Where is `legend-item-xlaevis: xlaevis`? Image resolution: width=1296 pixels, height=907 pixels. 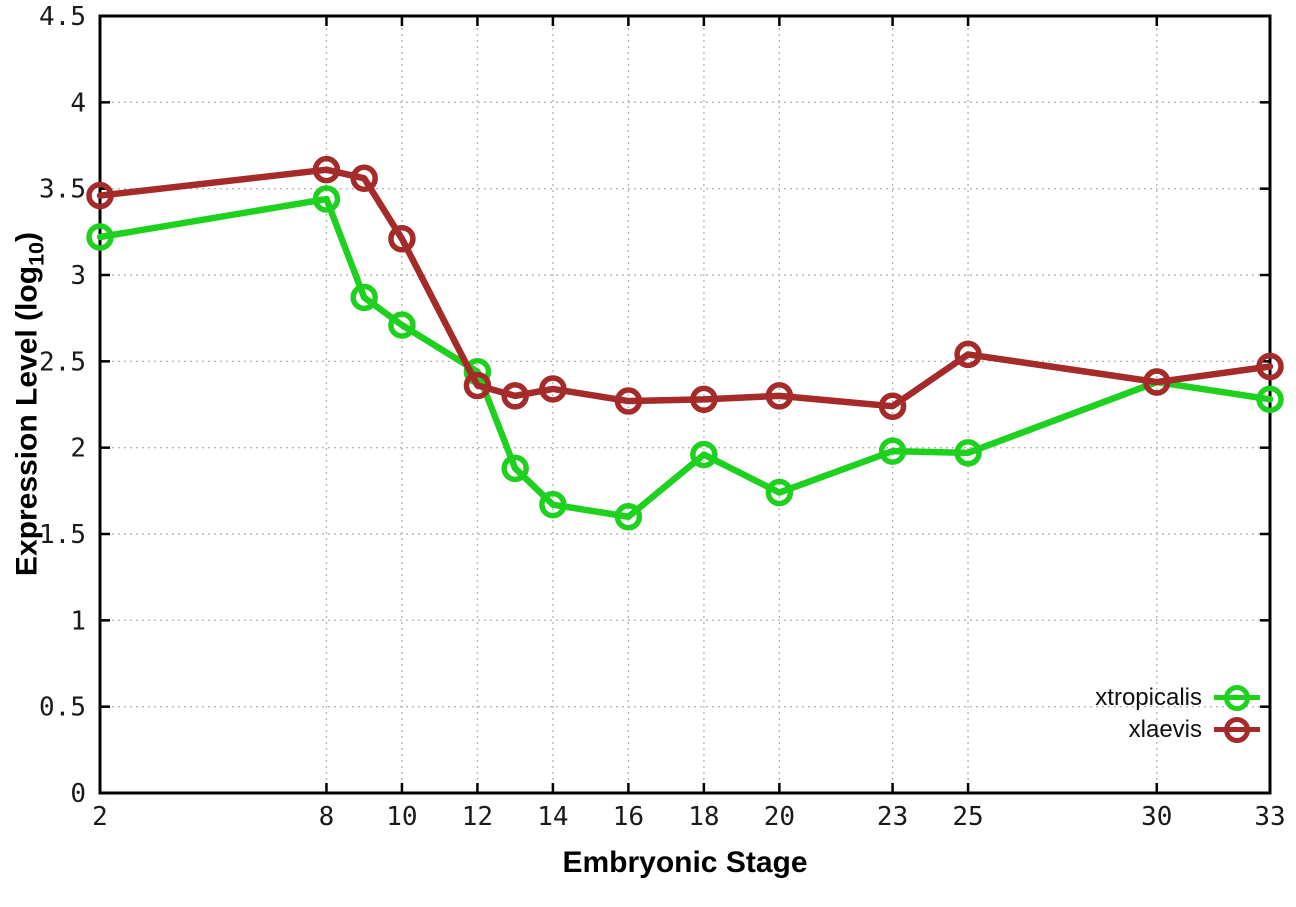
legend-item-xlaevis: xlaevis is located at coordinates (1177, 729).